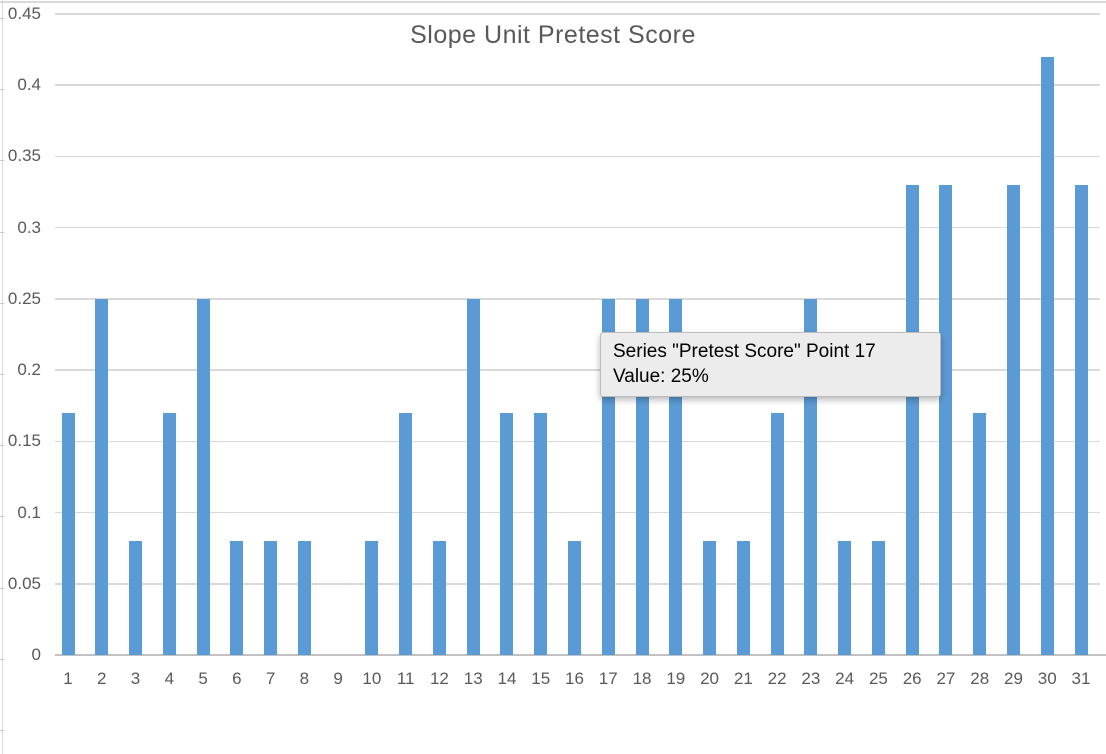 The image size is (1106, 754). I want to click on y-tick-label: 0.4, so click(29, 85).